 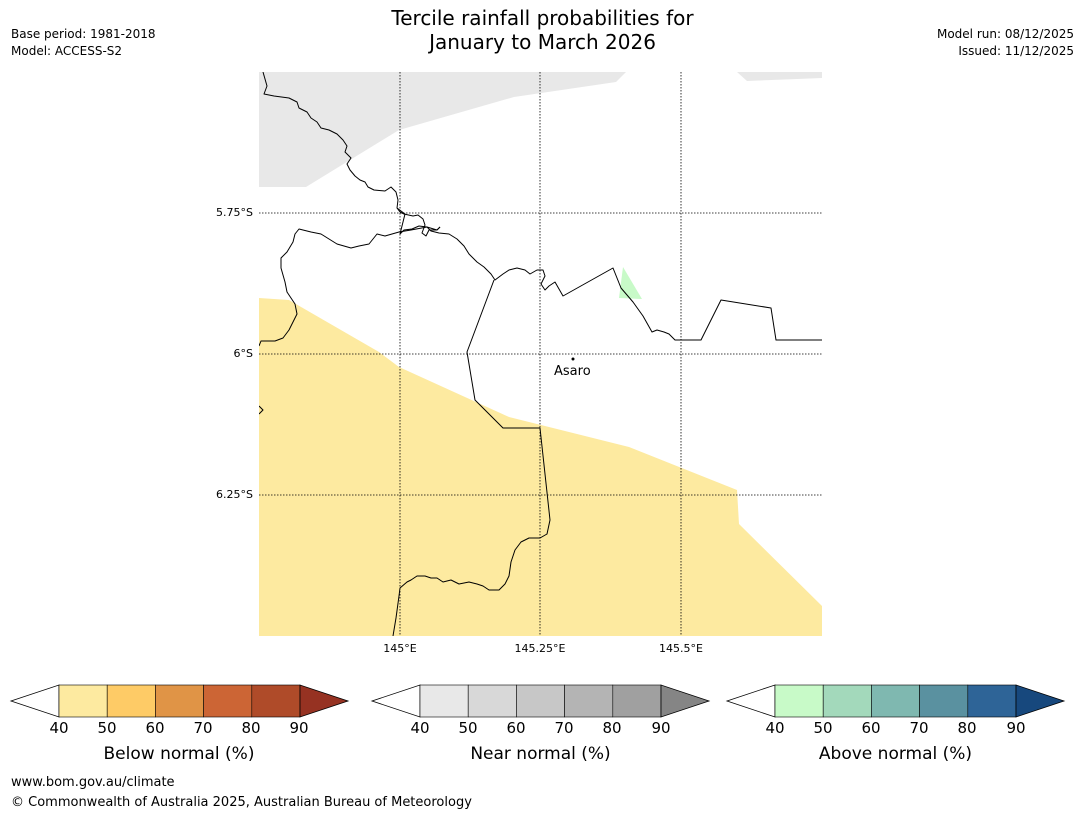 What do you see at coordinates (420, 728) in the screenshot?
I see `cb2-tick-40: 40` at bounding box center [420, 728].